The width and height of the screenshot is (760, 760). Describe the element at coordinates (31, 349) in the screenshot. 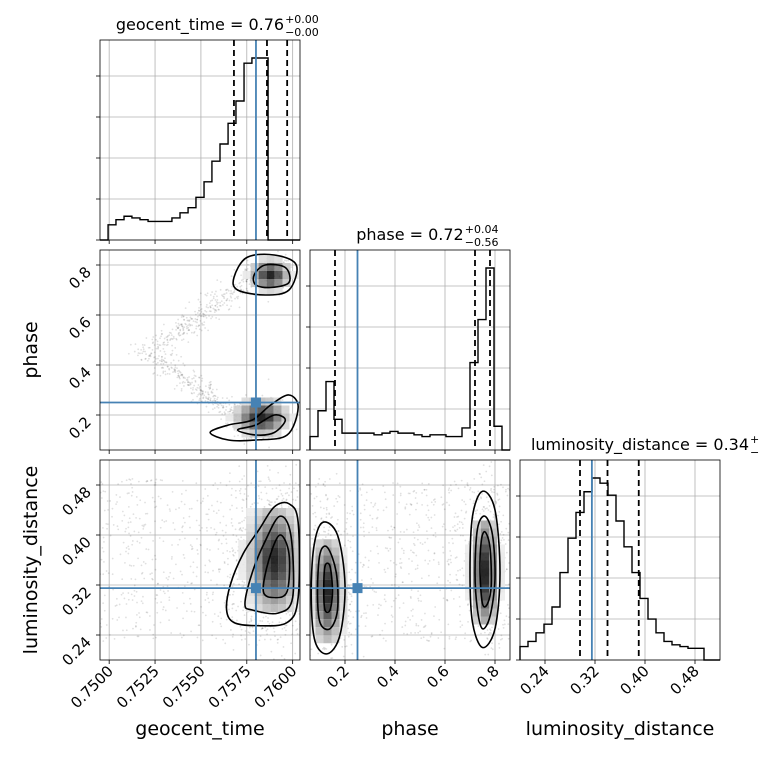

I see `yaxis-label-phase: phase` at that location.